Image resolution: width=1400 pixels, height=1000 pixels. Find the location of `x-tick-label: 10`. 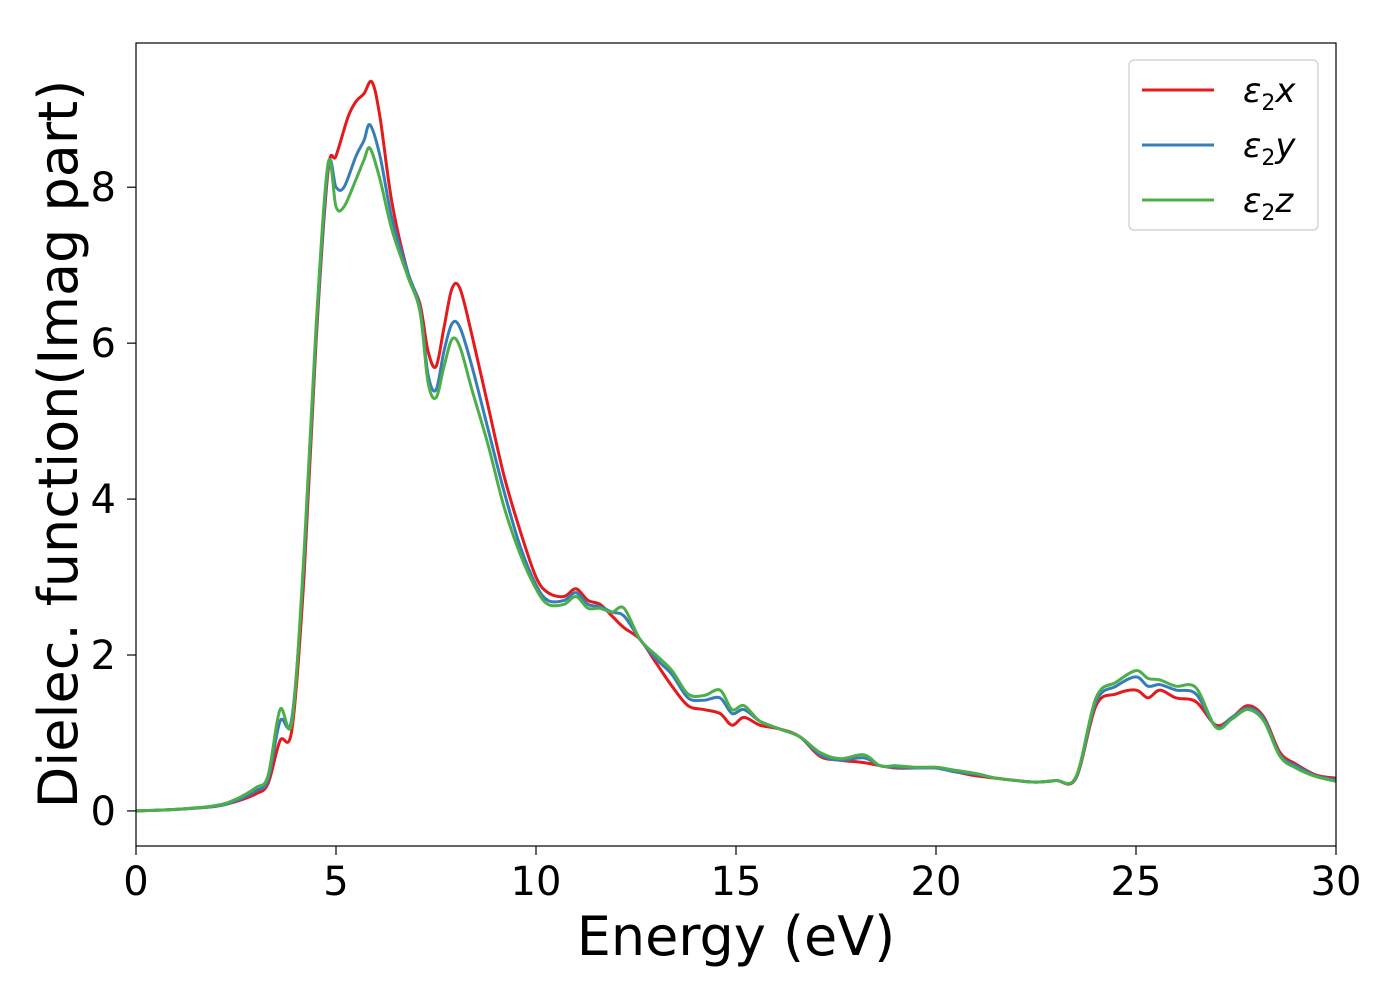

x-tick-label: 10 is located at coordinates (536, 882).